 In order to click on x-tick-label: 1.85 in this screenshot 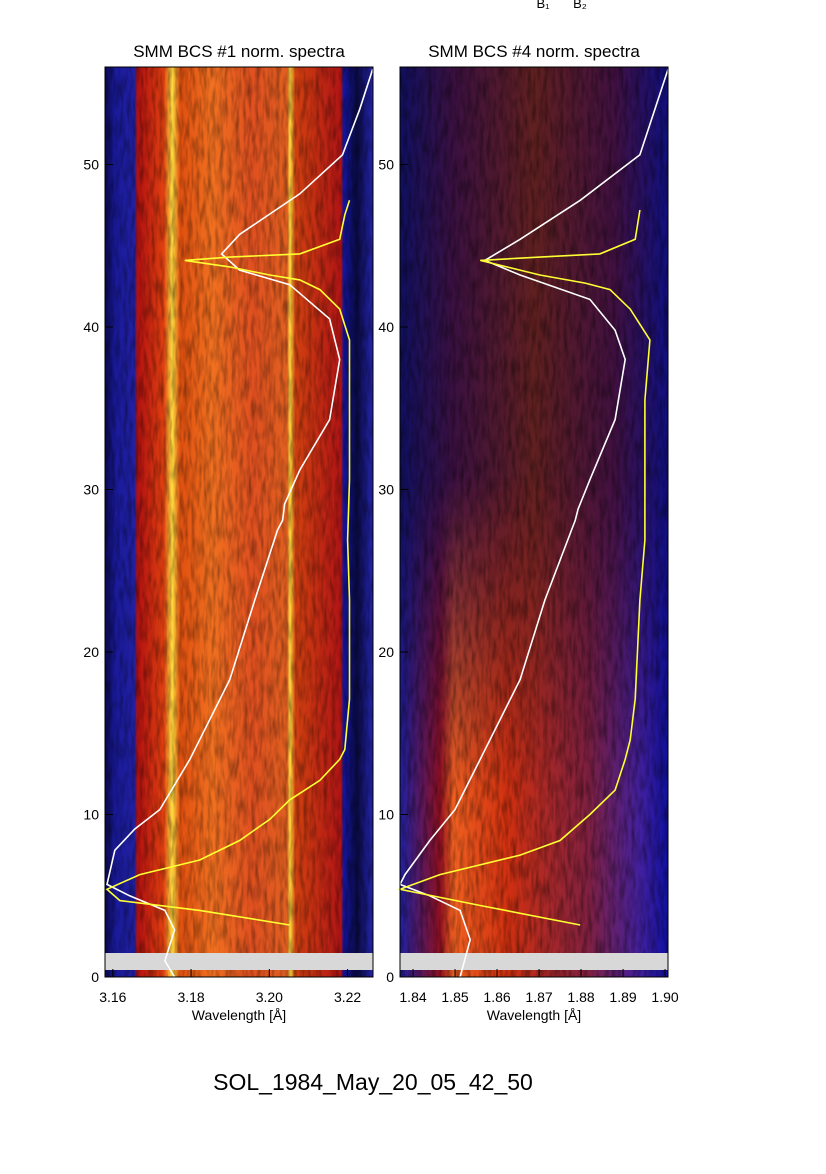, I will do `click(454, 997)`.